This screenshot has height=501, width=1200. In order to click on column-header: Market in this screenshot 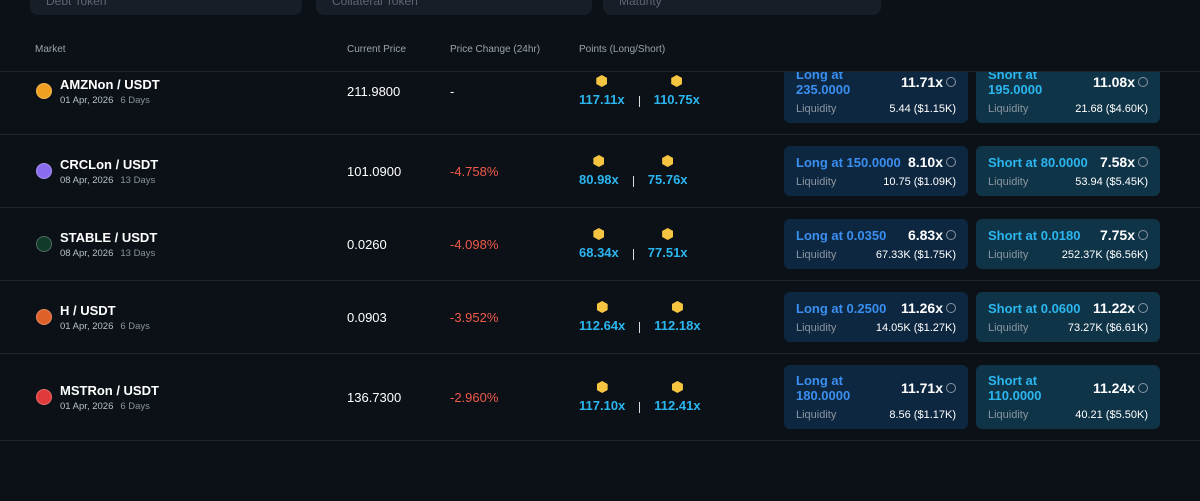, I will do `click(50, 49)`.